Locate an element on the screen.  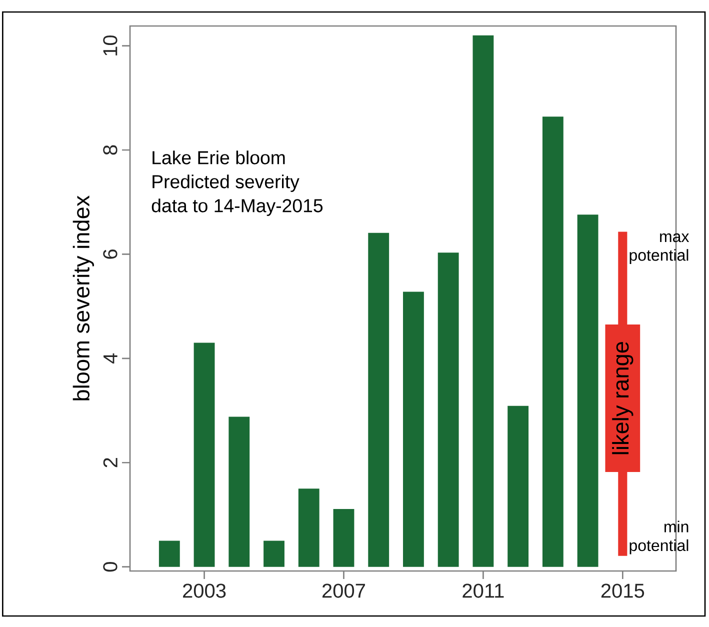
y-tick-label: 0 is located at coordinates (110, 567).